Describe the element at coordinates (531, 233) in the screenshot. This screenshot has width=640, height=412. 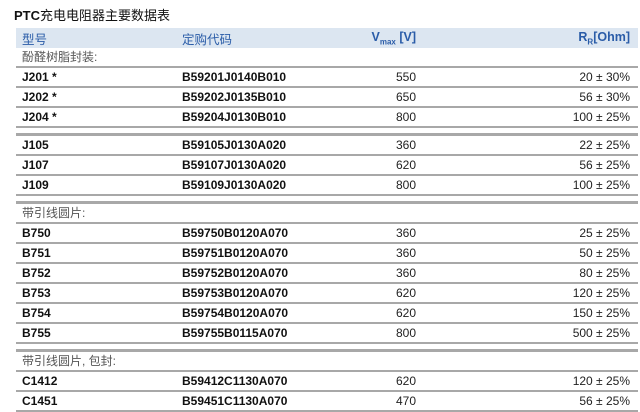
I see `cell-rr: 25 ± 25%` at that location.